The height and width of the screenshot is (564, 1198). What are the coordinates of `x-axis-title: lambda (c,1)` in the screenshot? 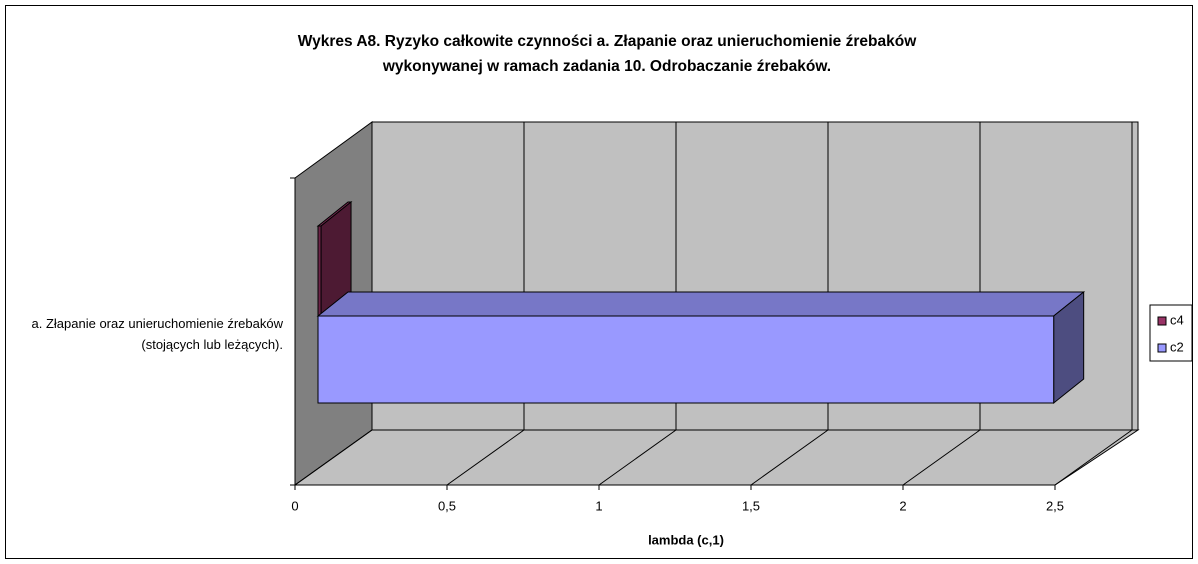 It's located at (686, 539).